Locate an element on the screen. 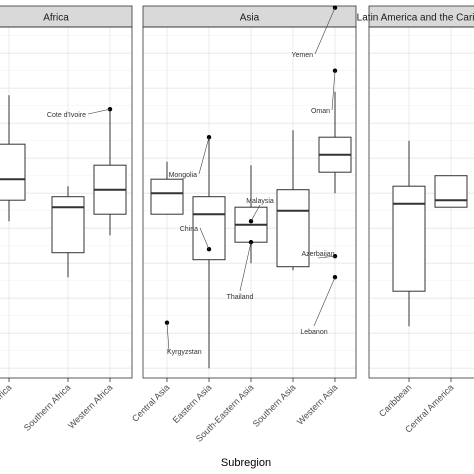 This screenshot has height=474, width=474. facet-strip-label: Africa is located at coordinates (56, 18).